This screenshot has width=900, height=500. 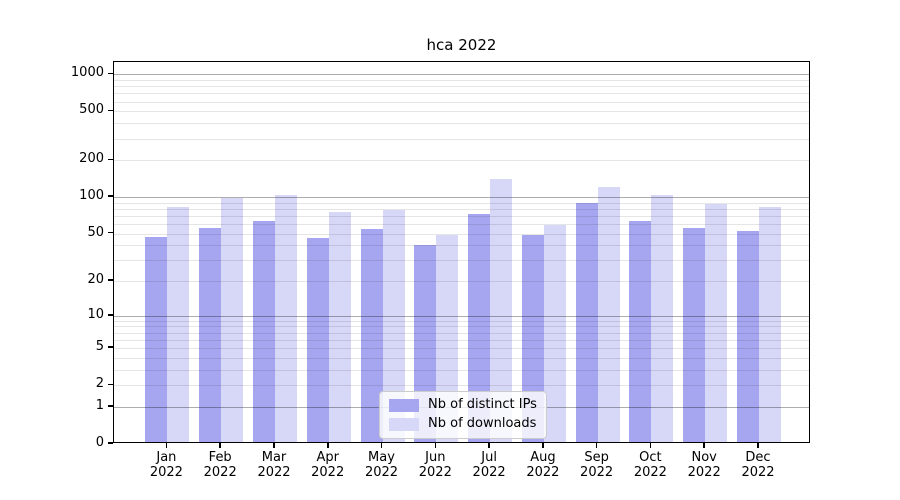 I want to click on x-tick-label-oct: Oct 2022, so click(x=650, y=465).